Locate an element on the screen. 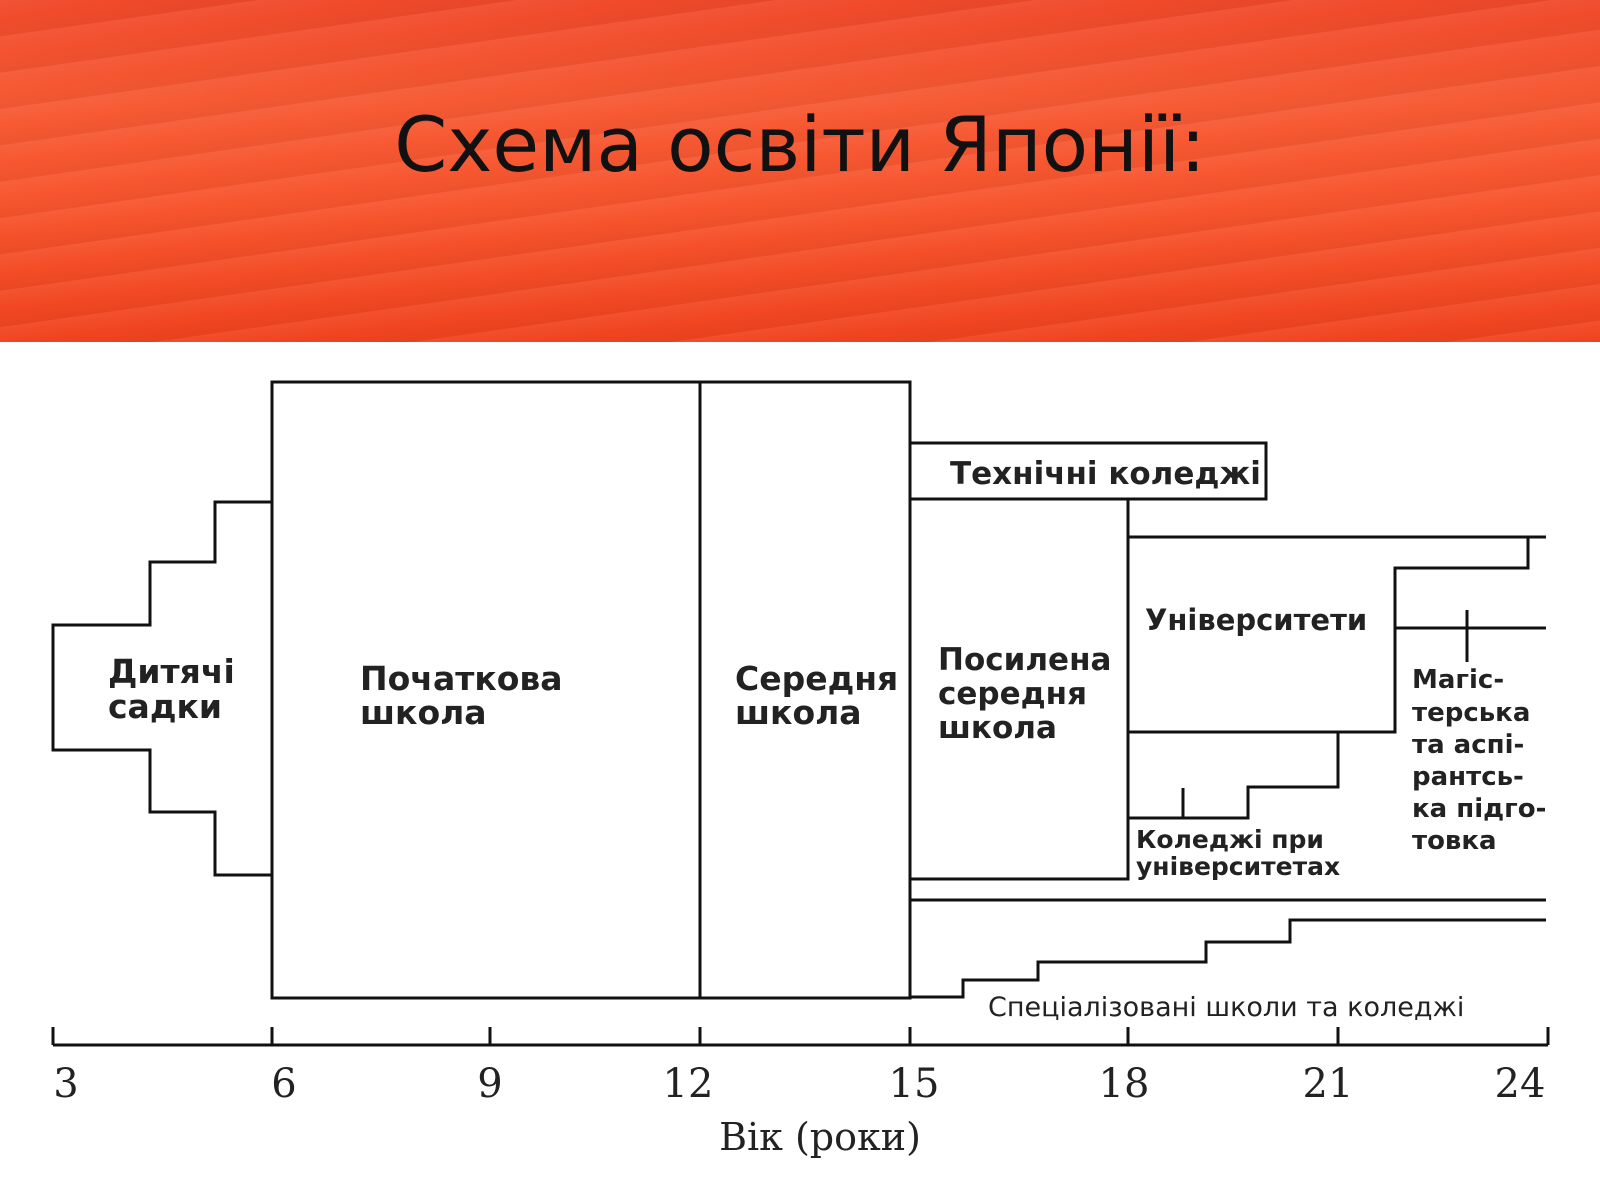 This screenshot has width=1600, height=1200. junior-colleges-label-line: Коледжі при is located at coordinates (1230, 839).